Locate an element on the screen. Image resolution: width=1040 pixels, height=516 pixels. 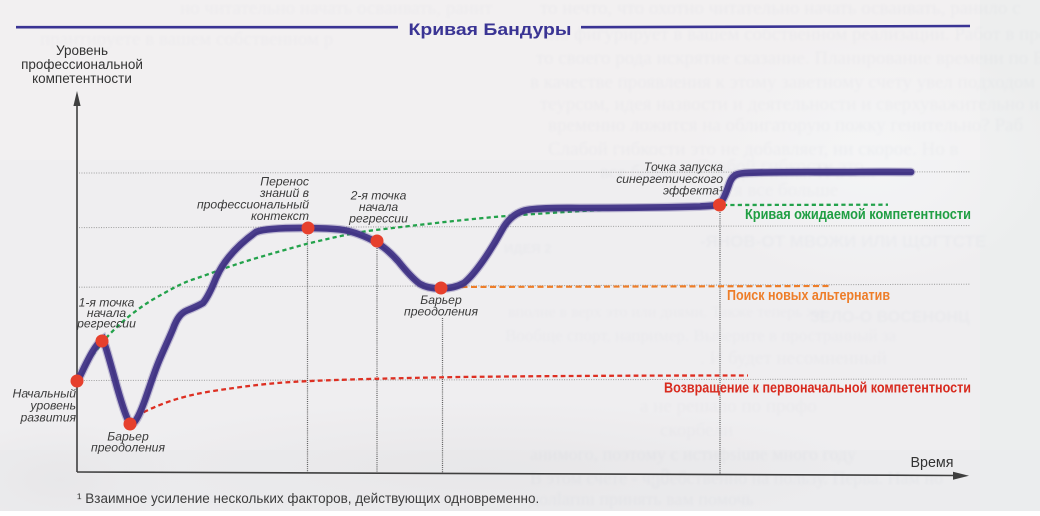
svg-text: Кривая Бандуры is located at coordinates (490, 29).